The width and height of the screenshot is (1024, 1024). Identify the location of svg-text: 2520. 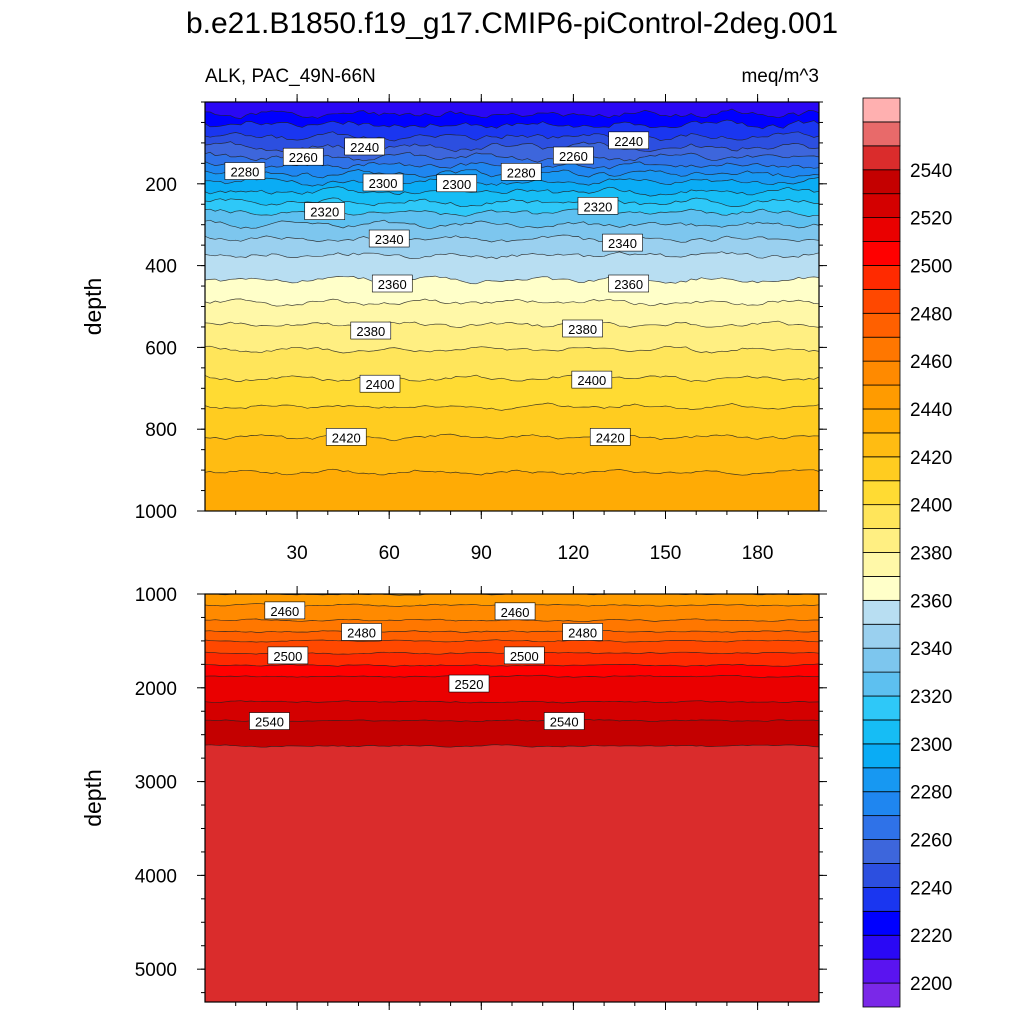
(469, 684).